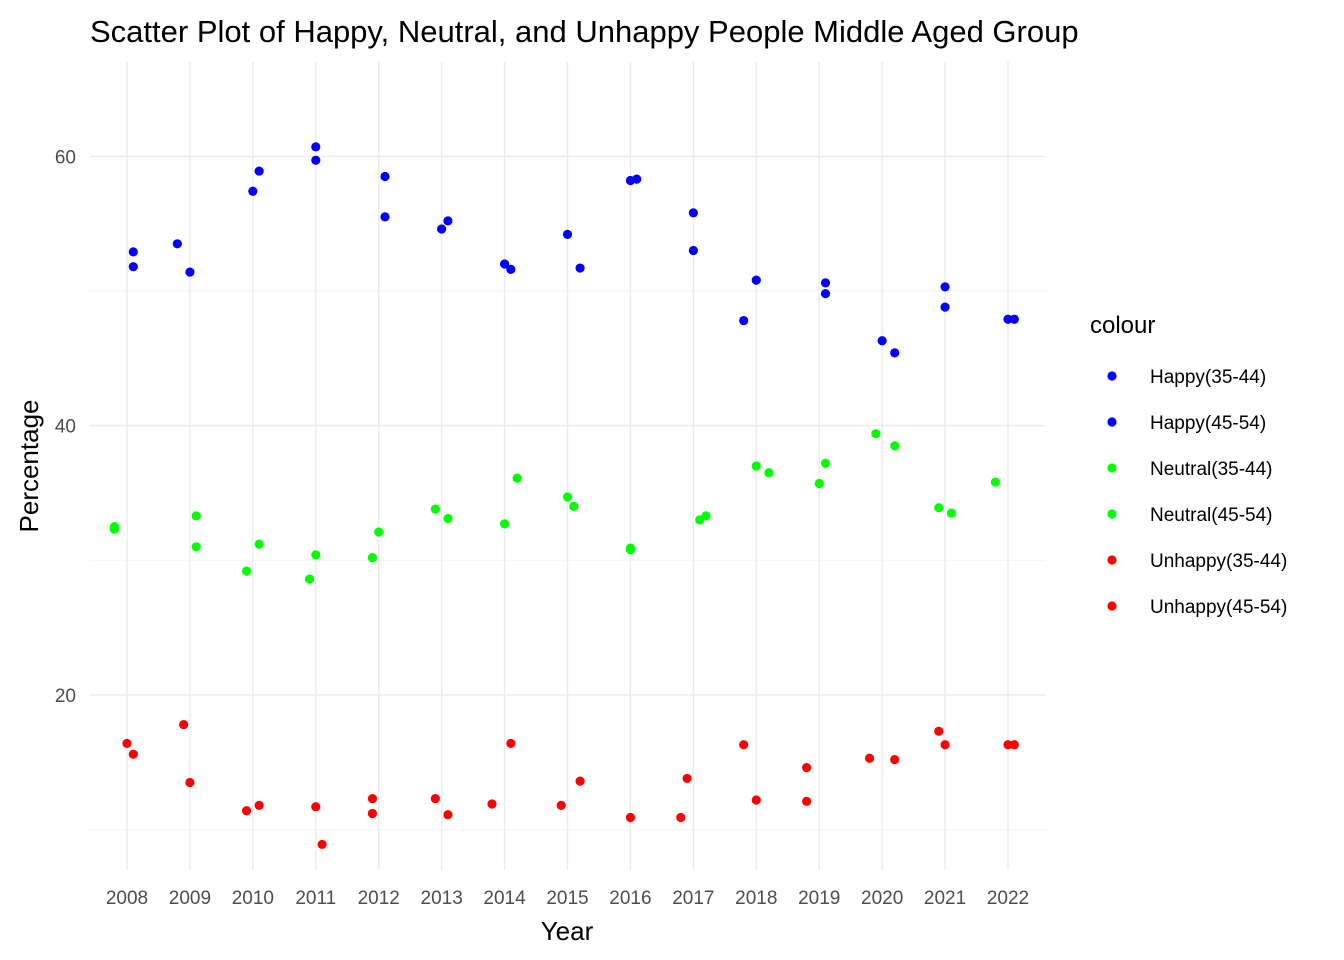 Image resolution: width=1344 pixels, height=960 pixels. What do you see at coordinates (315, 898) in the screenshot?
I see `x-tick-label-2011: 2011` at bounding box center [315, 898].